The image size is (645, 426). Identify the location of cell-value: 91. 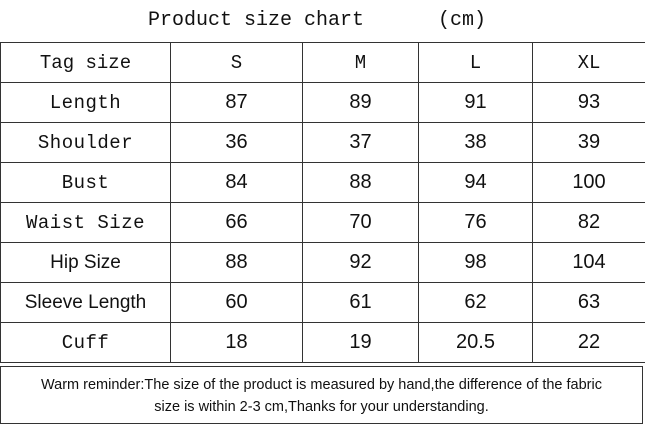
(475, 102).